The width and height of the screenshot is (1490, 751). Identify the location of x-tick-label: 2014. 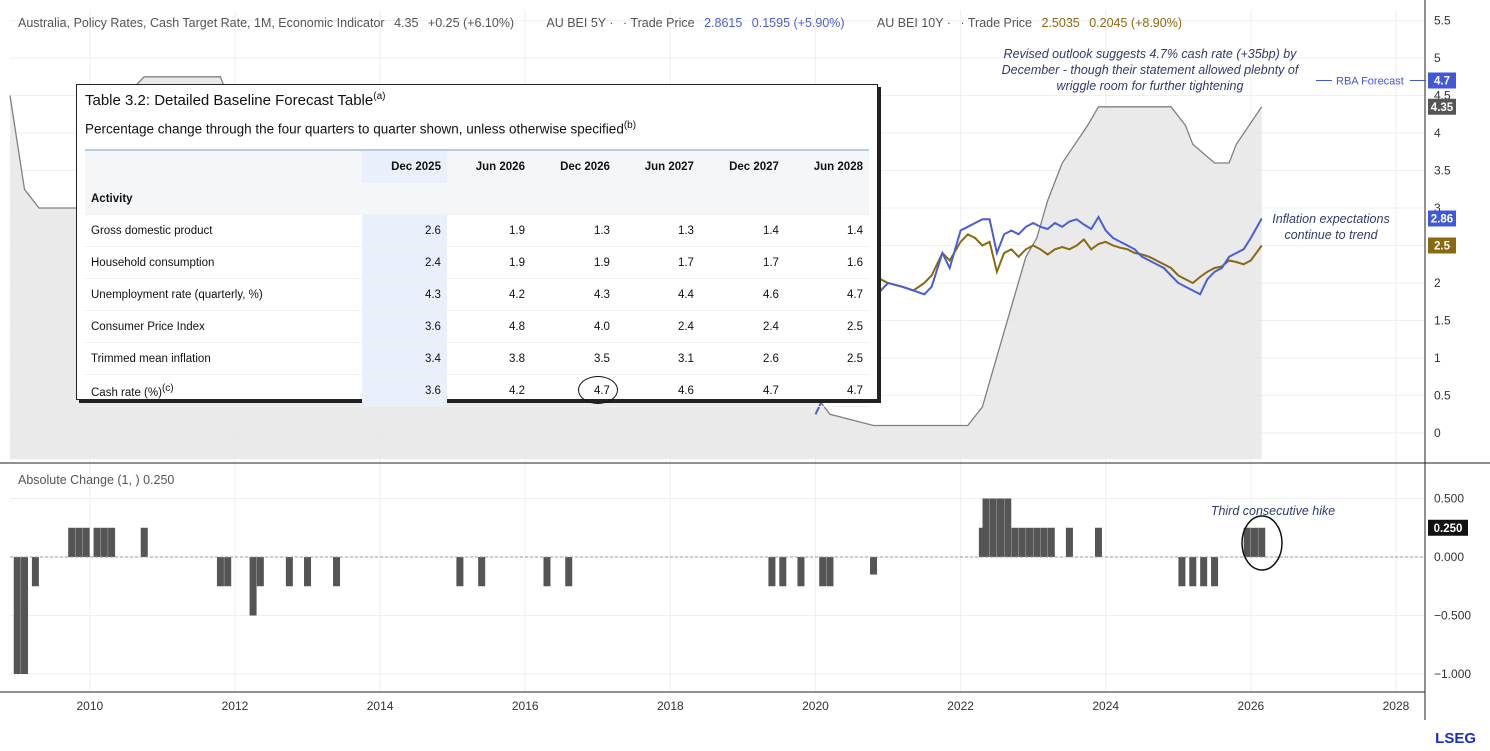
(380, 706).